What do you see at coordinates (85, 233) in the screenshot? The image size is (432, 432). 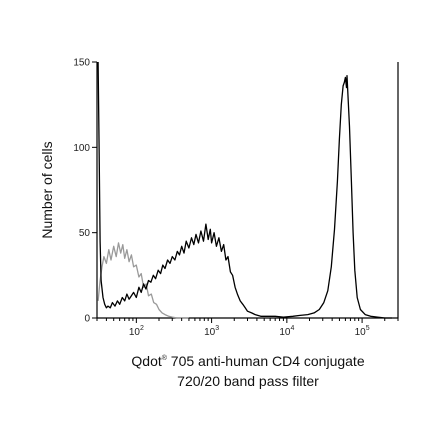 I see `y-tick-label: 50` at bounding box center [85, 233].